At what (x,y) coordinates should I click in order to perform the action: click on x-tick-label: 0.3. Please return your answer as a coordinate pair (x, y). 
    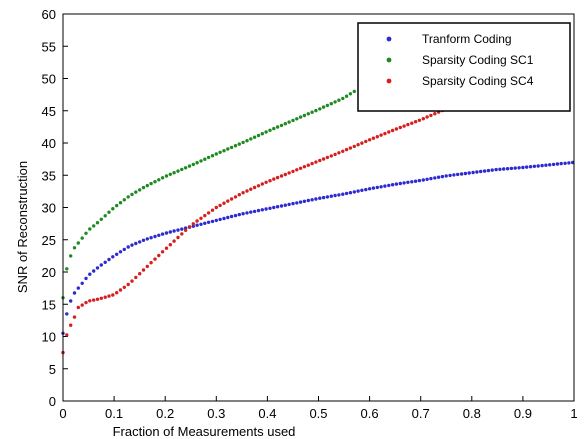
    Looking at the image, I should click on (216, 413).